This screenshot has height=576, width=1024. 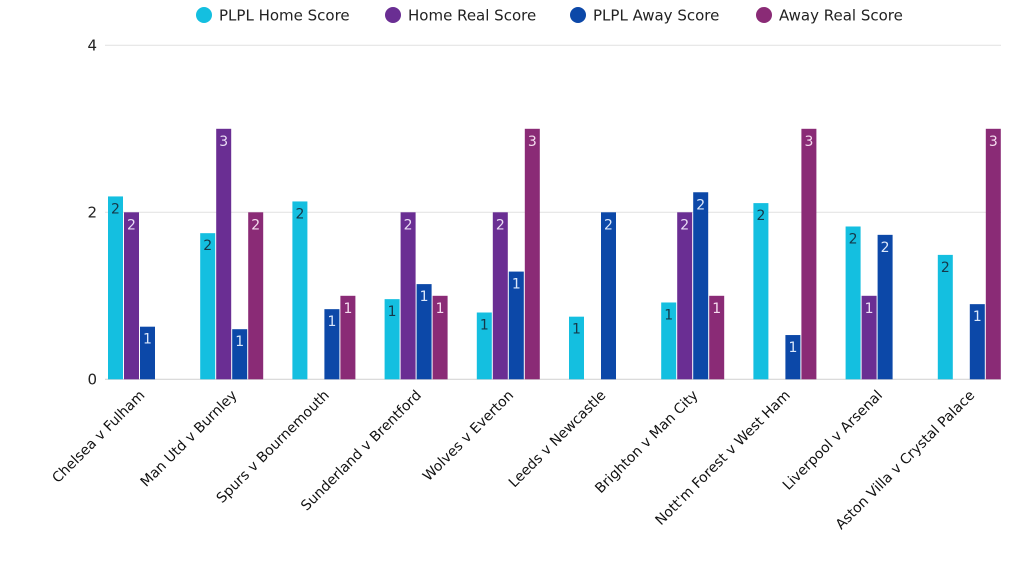 What do you see at coordinates (239, 342) in the screenshot?
I see `data-label-plpl-away-score-man-utd-v-burnley: 1` at bounding box center [239, 342].